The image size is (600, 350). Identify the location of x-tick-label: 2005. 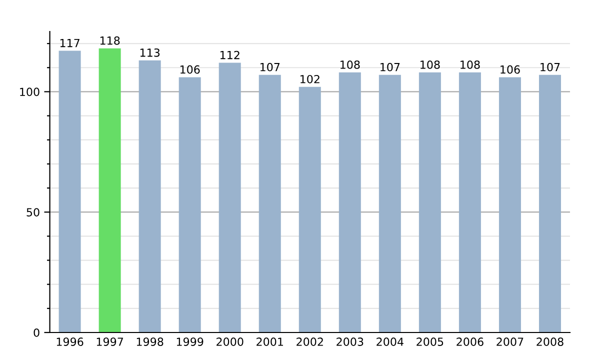
(430, 342).